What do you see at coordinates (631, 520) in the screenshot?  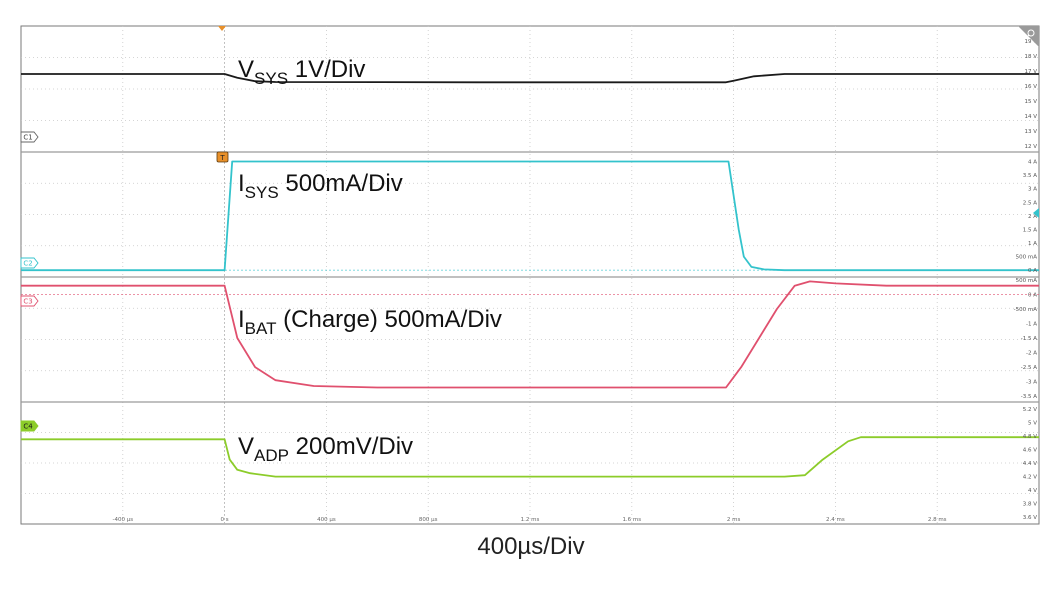 I see `x-tick-label: 1.6 ms` at bounding box center [631, 520].